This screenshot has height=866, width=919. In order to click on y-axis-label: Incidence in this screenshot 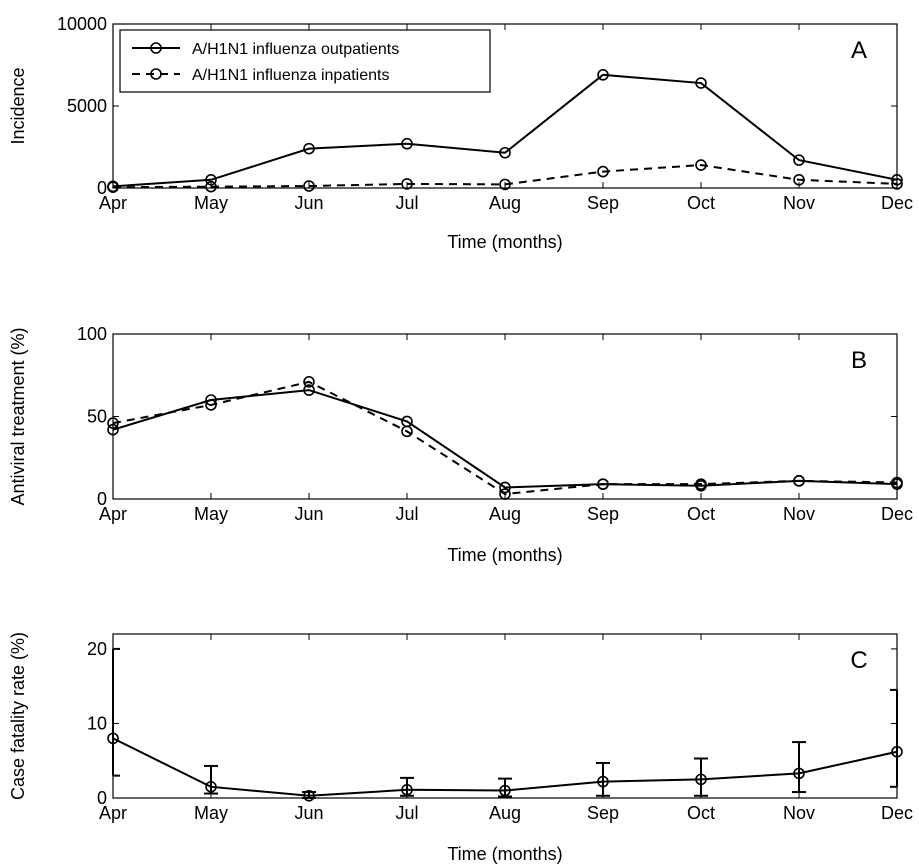, I will do `click(18, 105)`.